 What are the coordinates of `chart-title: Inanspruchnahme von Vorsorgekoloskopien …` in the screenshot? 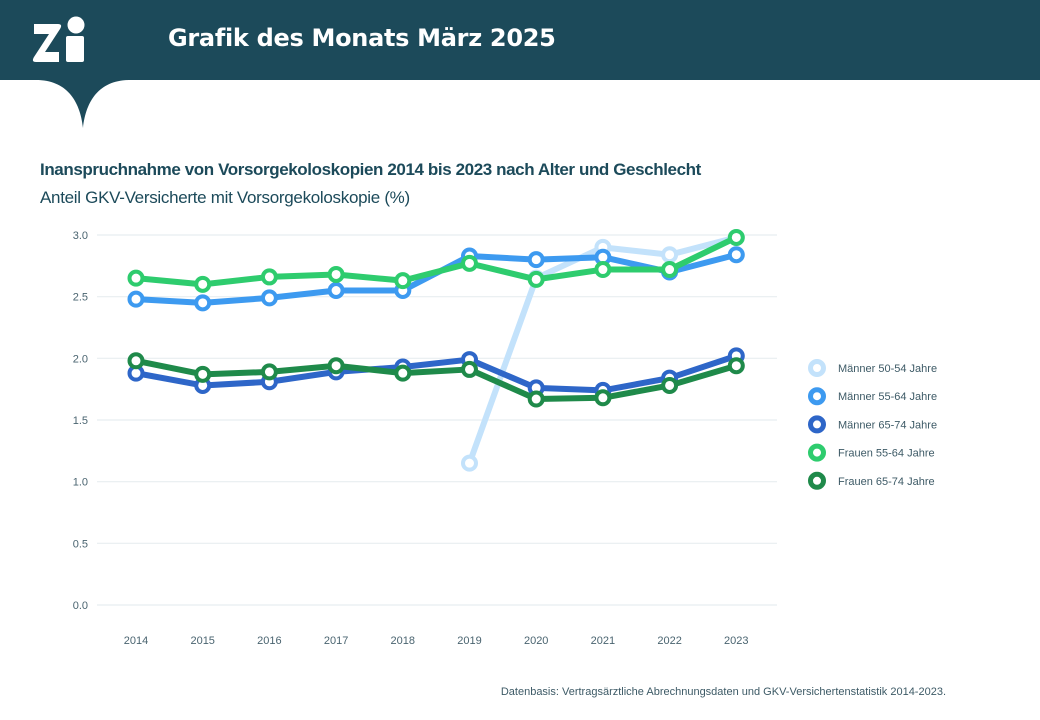 It's located at (370, 169).